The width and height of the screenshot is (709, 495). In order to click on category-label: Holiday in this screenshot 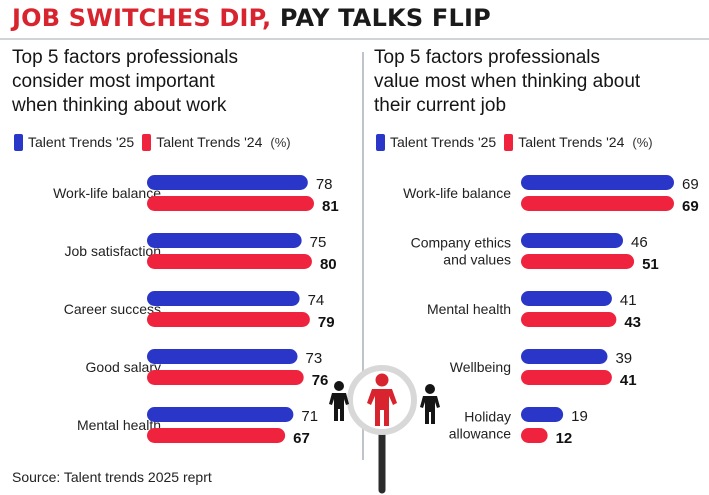, I will do `click(487, 417)`.